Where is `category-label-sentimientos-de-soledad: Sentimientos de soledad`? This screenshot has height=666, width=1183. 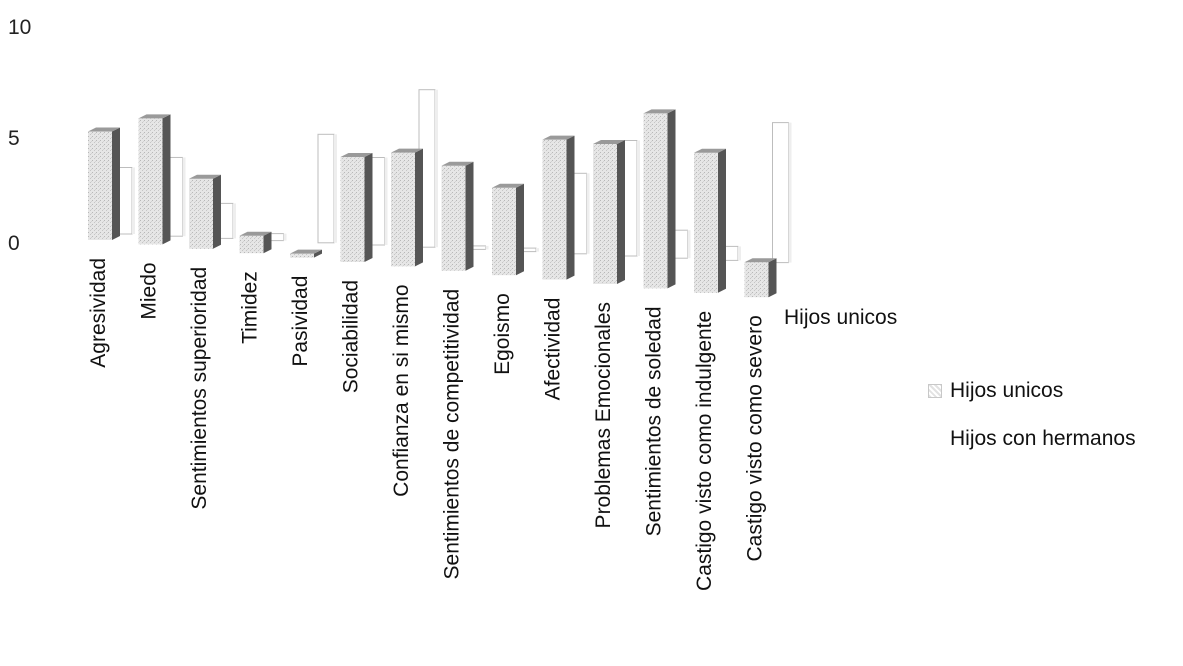
category-label-sentimientos-de-soledad: Sentimientos de soledad is located at coordinates (654, 421).